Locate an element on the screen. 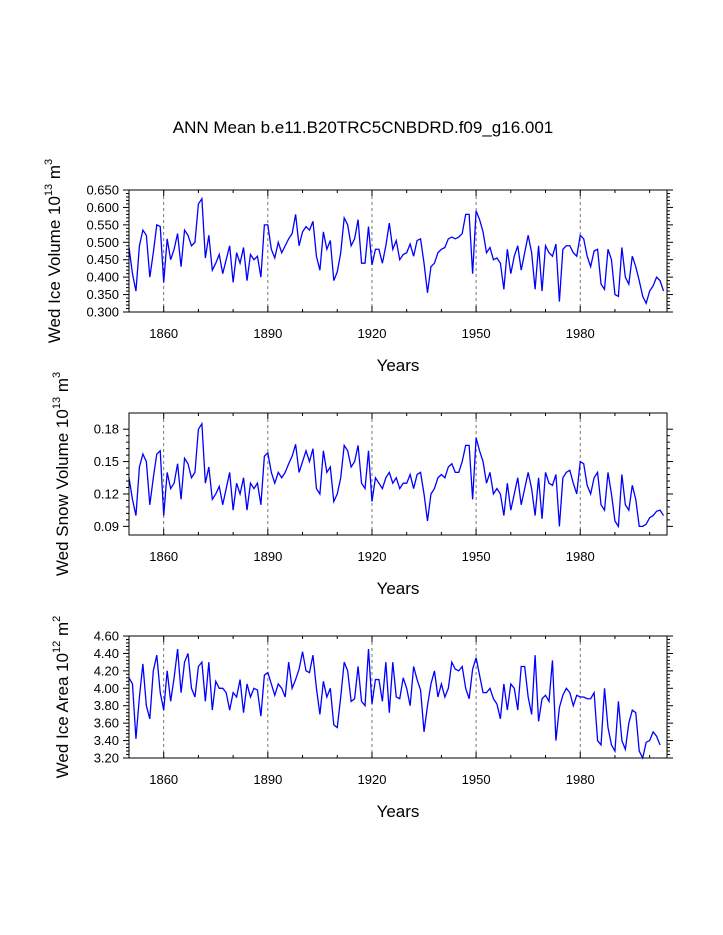 The image size is (723, 935). y-tick-label: 0.400 is located at coordinates (102, 277).